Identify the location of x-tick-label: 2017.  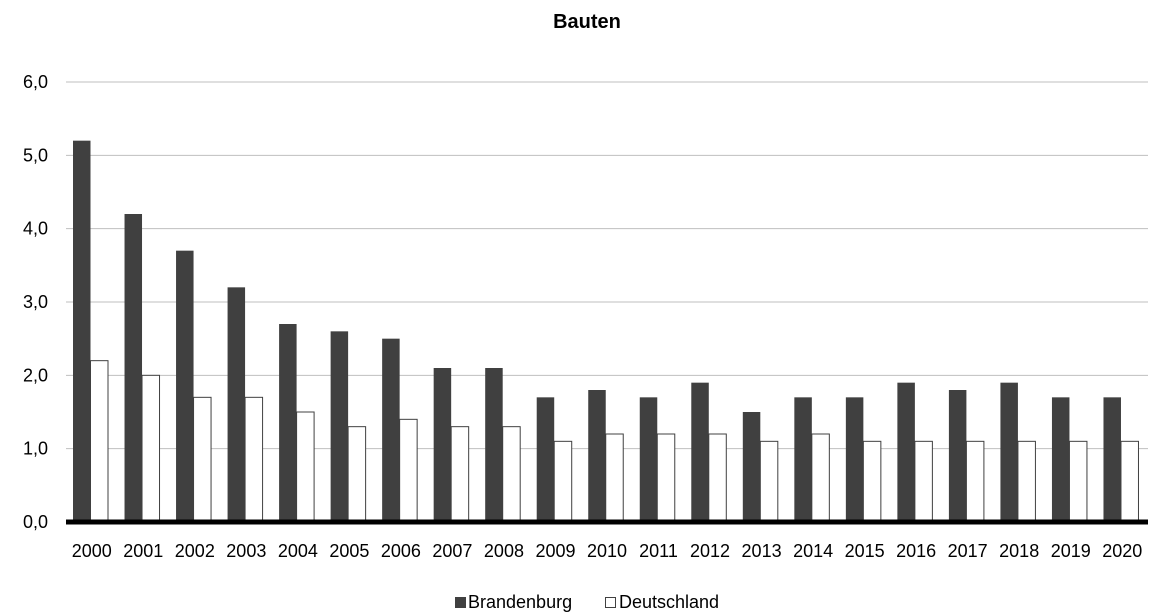
(968, 551).